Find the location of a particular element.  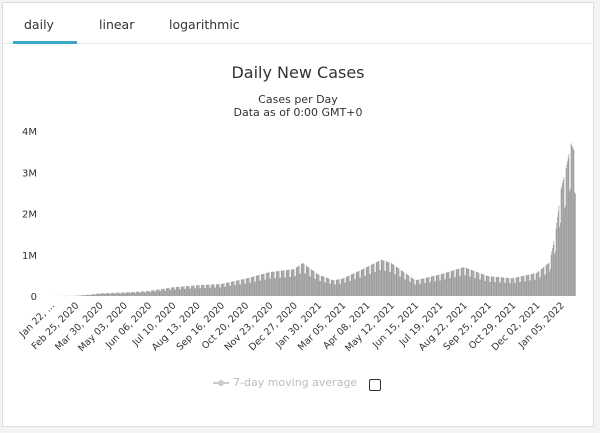

tab-linear: linear is located at coordinates (117, 24).